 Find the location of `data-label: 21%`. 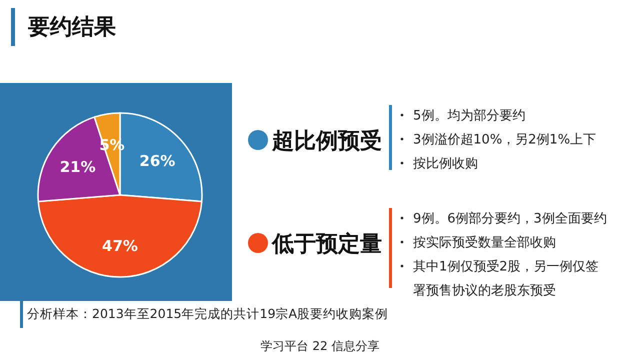

data-label: 21% is located at coordinates (78, 167).